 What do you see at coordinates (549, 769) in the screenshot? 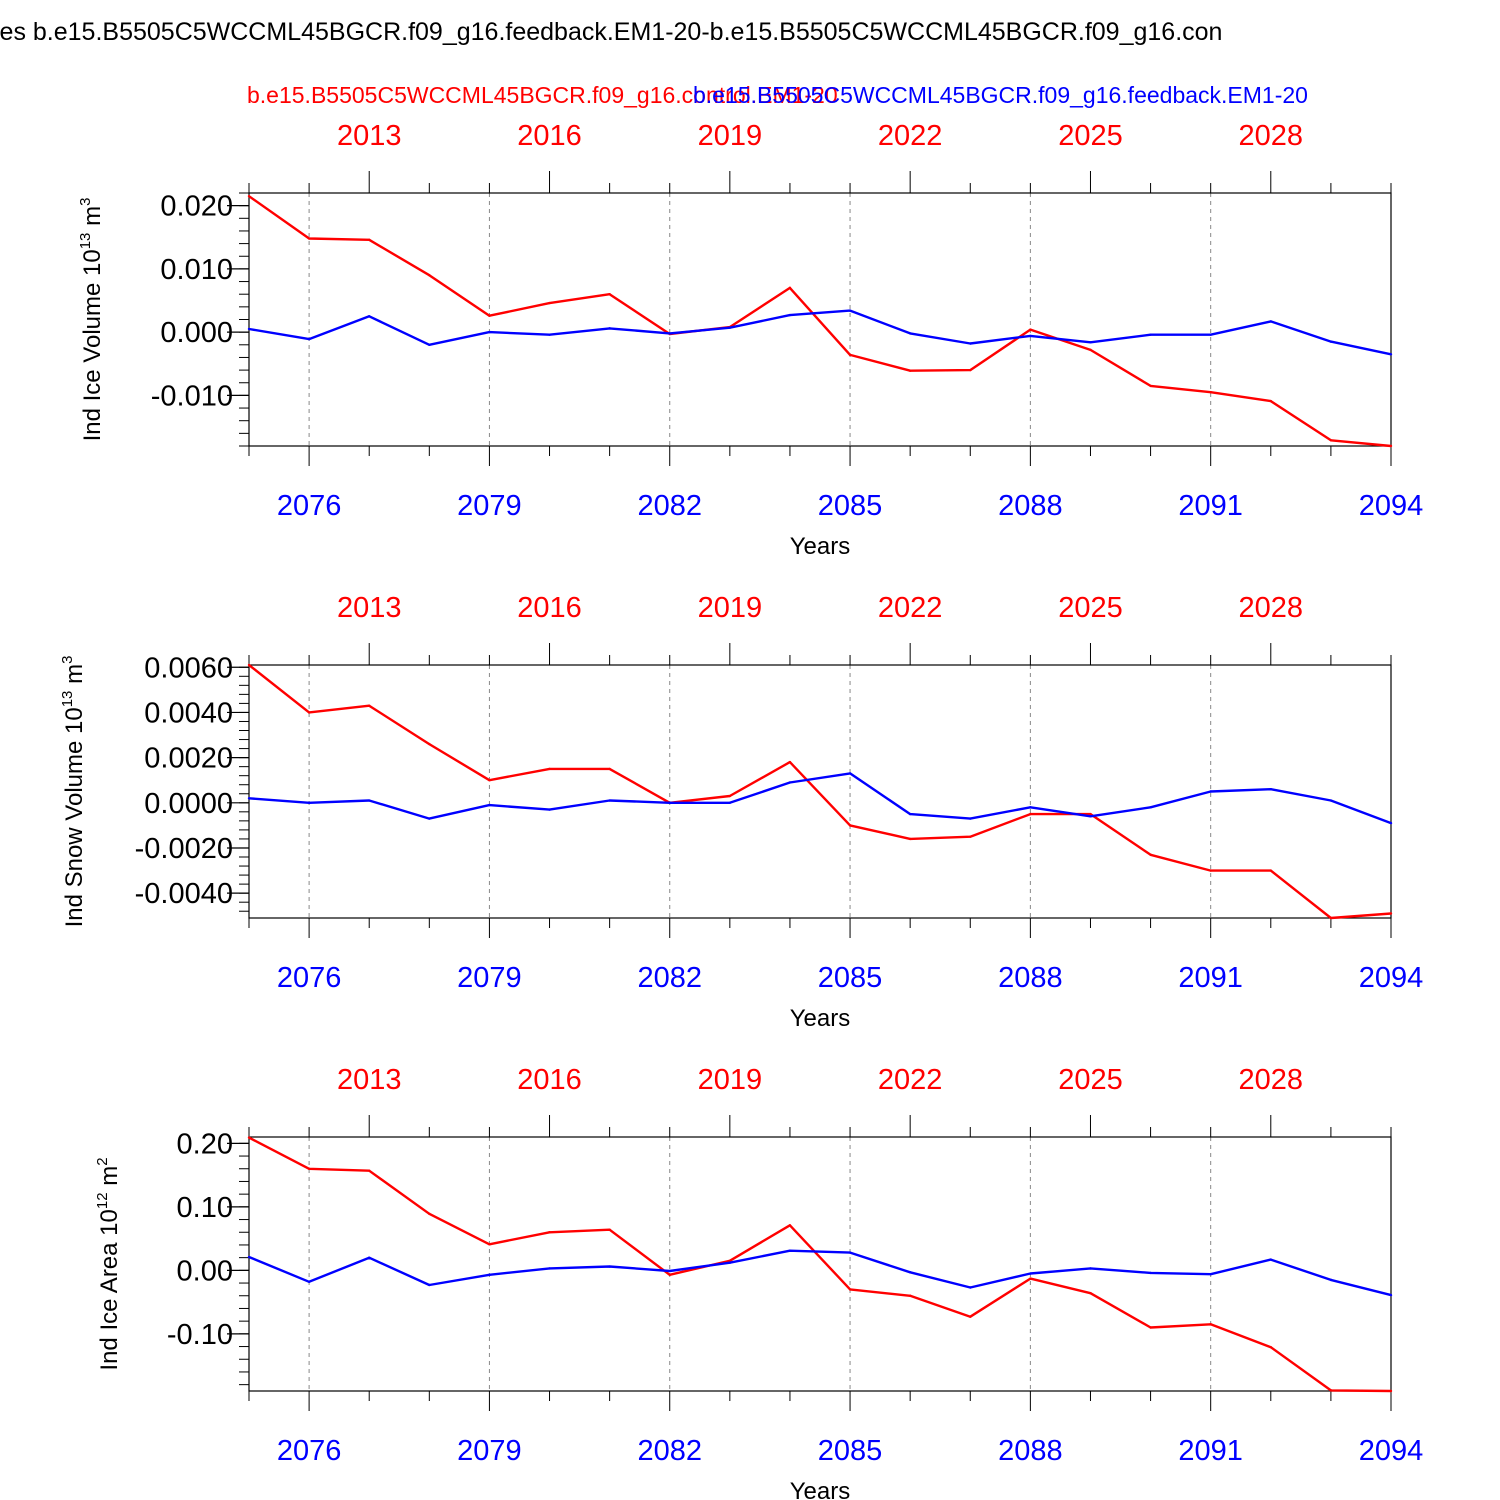
I see `data-point-control-2080` at bounding box center [549, 769].